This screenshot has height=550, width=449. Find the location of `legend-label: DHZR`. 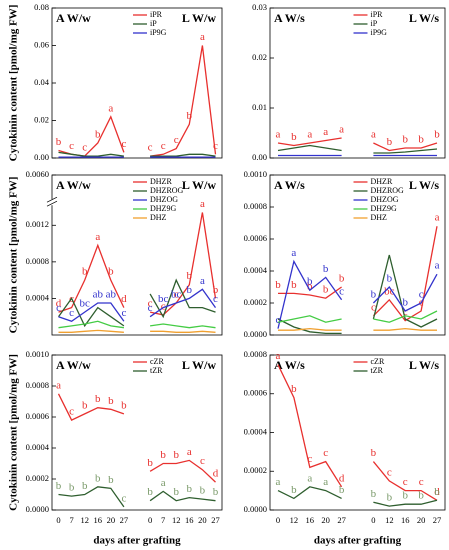

legend-label: DHZR is located at coordinates (161, 181).